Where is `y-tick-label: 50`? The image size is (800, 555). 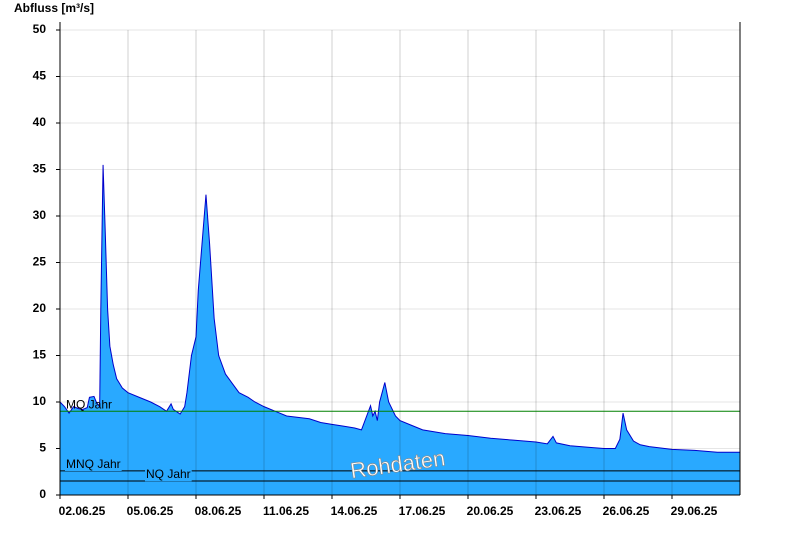 y-tick-label: 50 is located at coordinates (40, 29).